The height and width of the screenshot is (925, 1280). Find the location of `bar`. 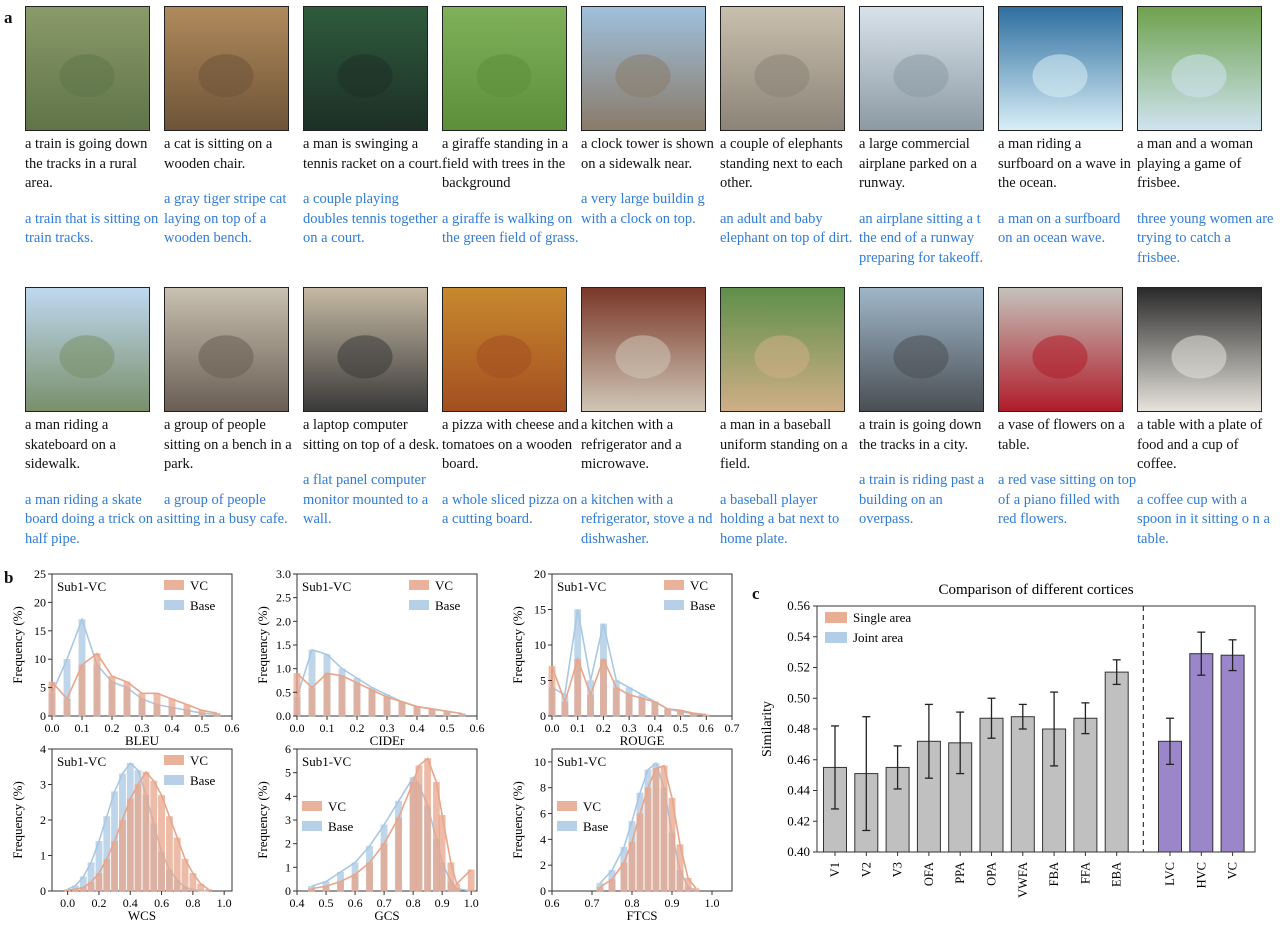

bar is located at coordinates (1022, 784).